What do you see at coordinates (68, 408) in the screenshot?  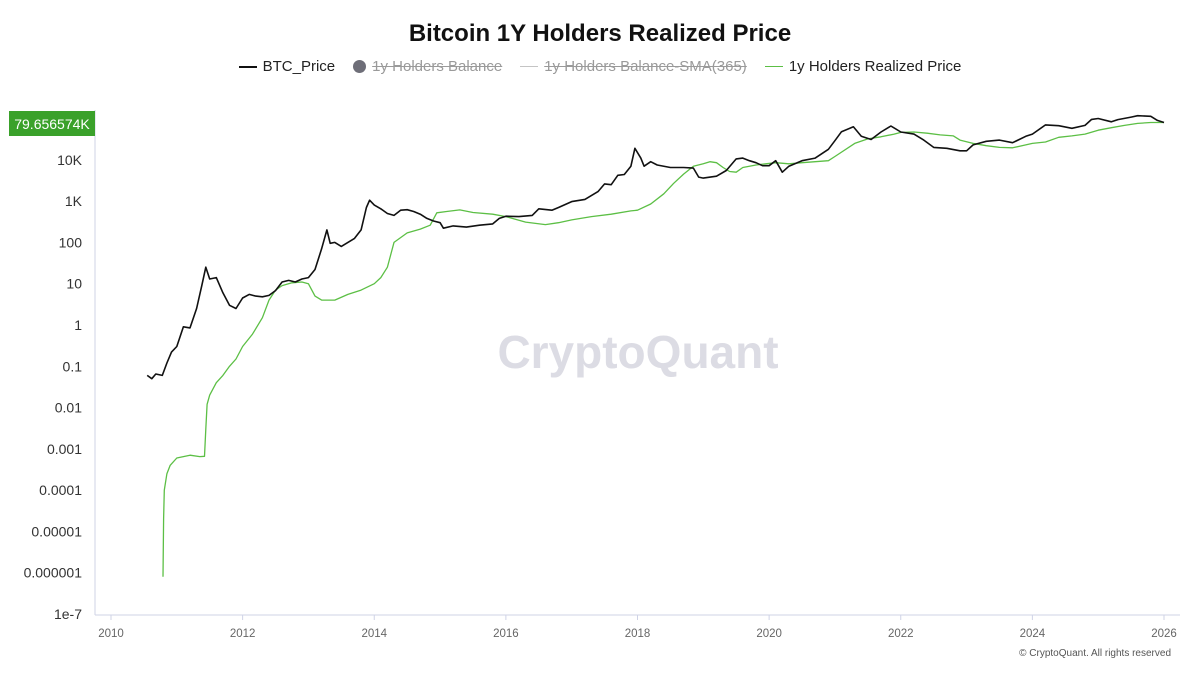 I see `y-tick-label: 0.01` at bounding box center [68, 408].